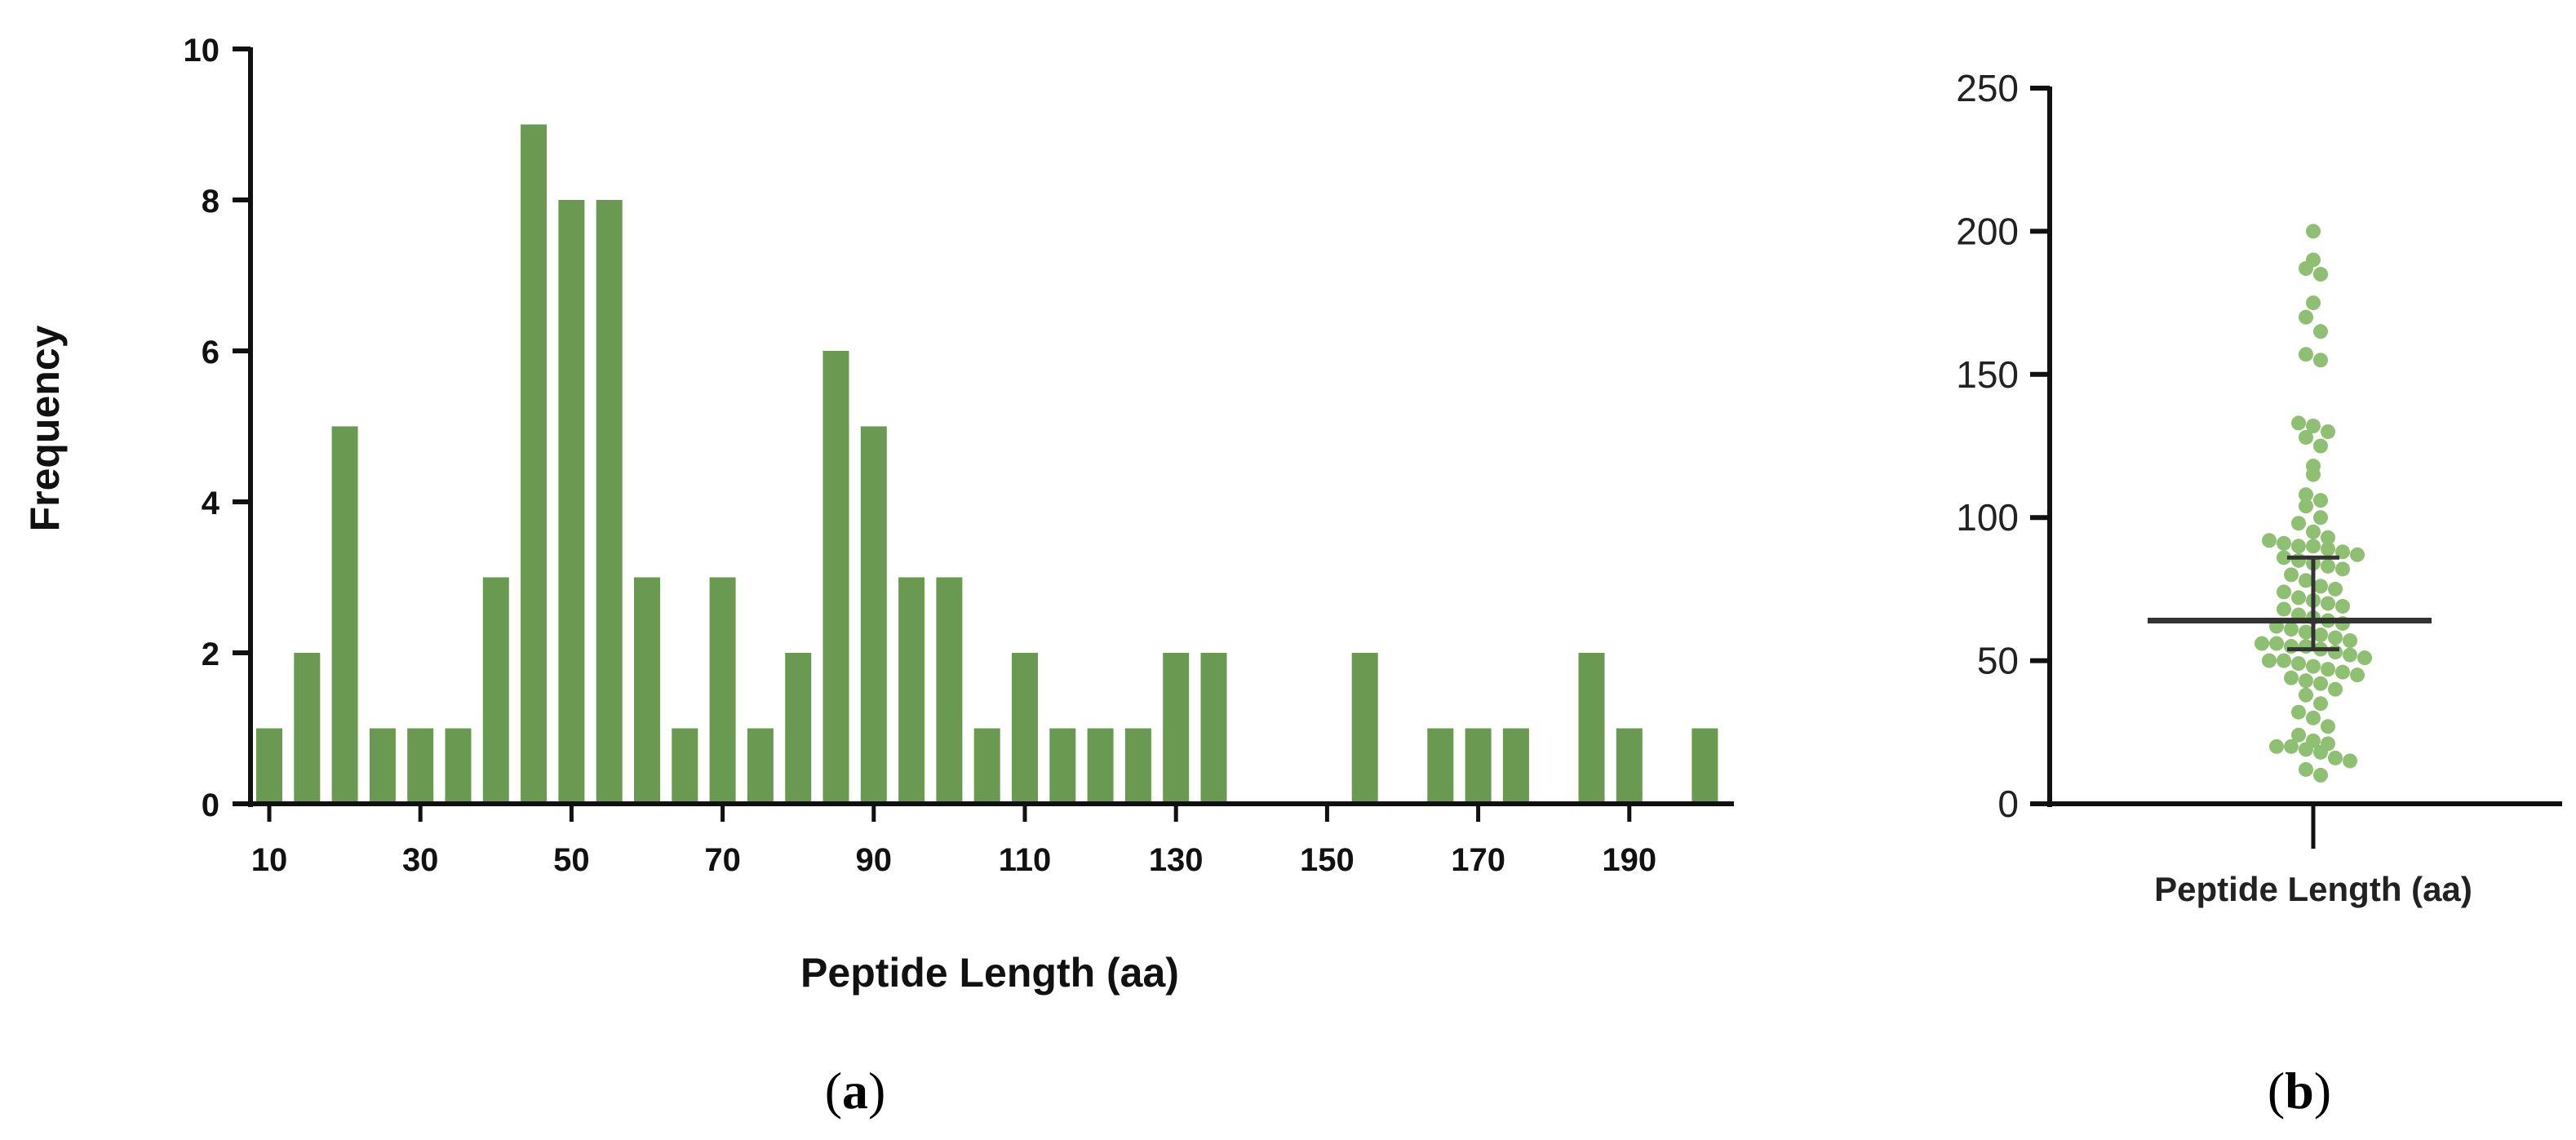  What do you see at coordinates (833, 1091) in the screenshot?
I see `panel-a-open-paren: (` at bounding box center [833, 1091].